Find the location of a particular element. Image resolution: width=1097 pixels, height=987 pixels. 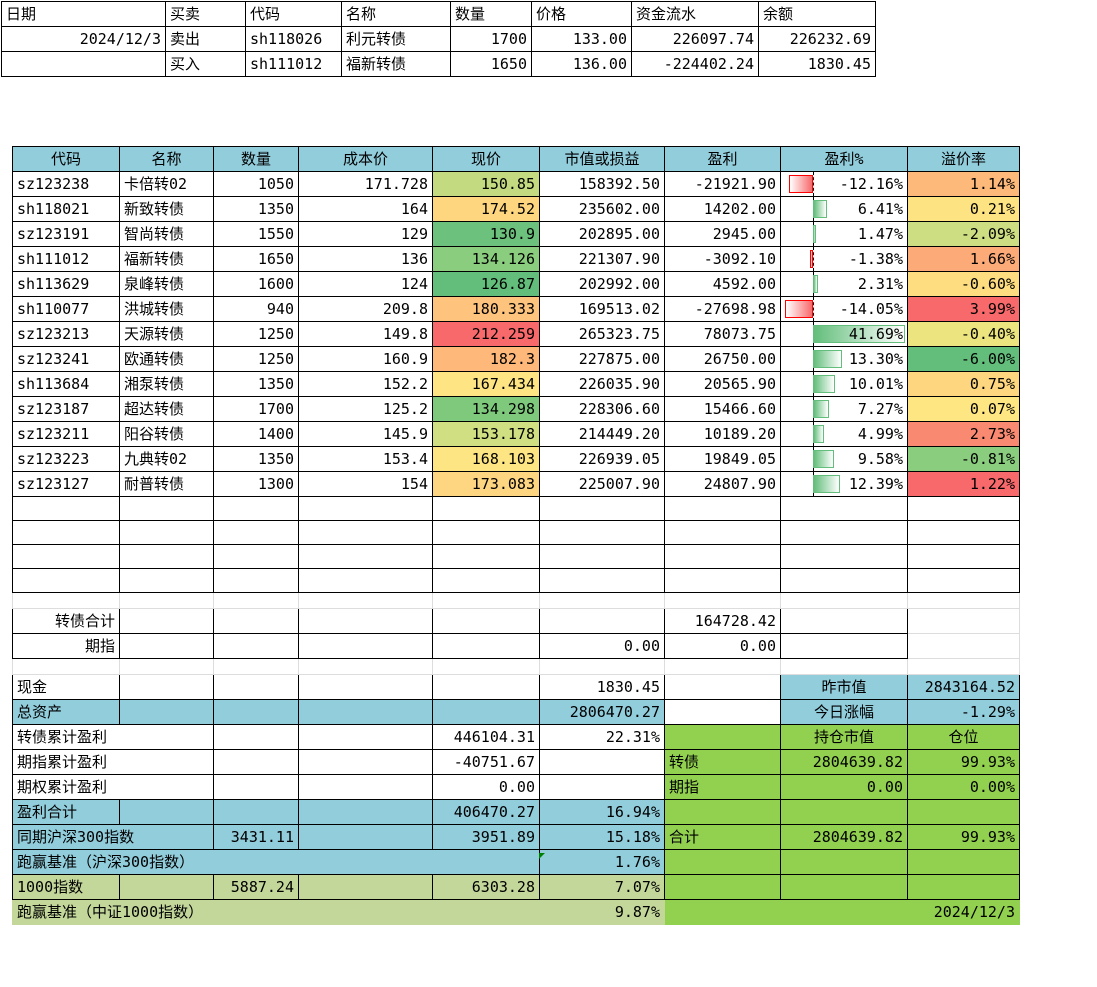

profit-pct-text: 41.69% is located at coordinates (875, 334).